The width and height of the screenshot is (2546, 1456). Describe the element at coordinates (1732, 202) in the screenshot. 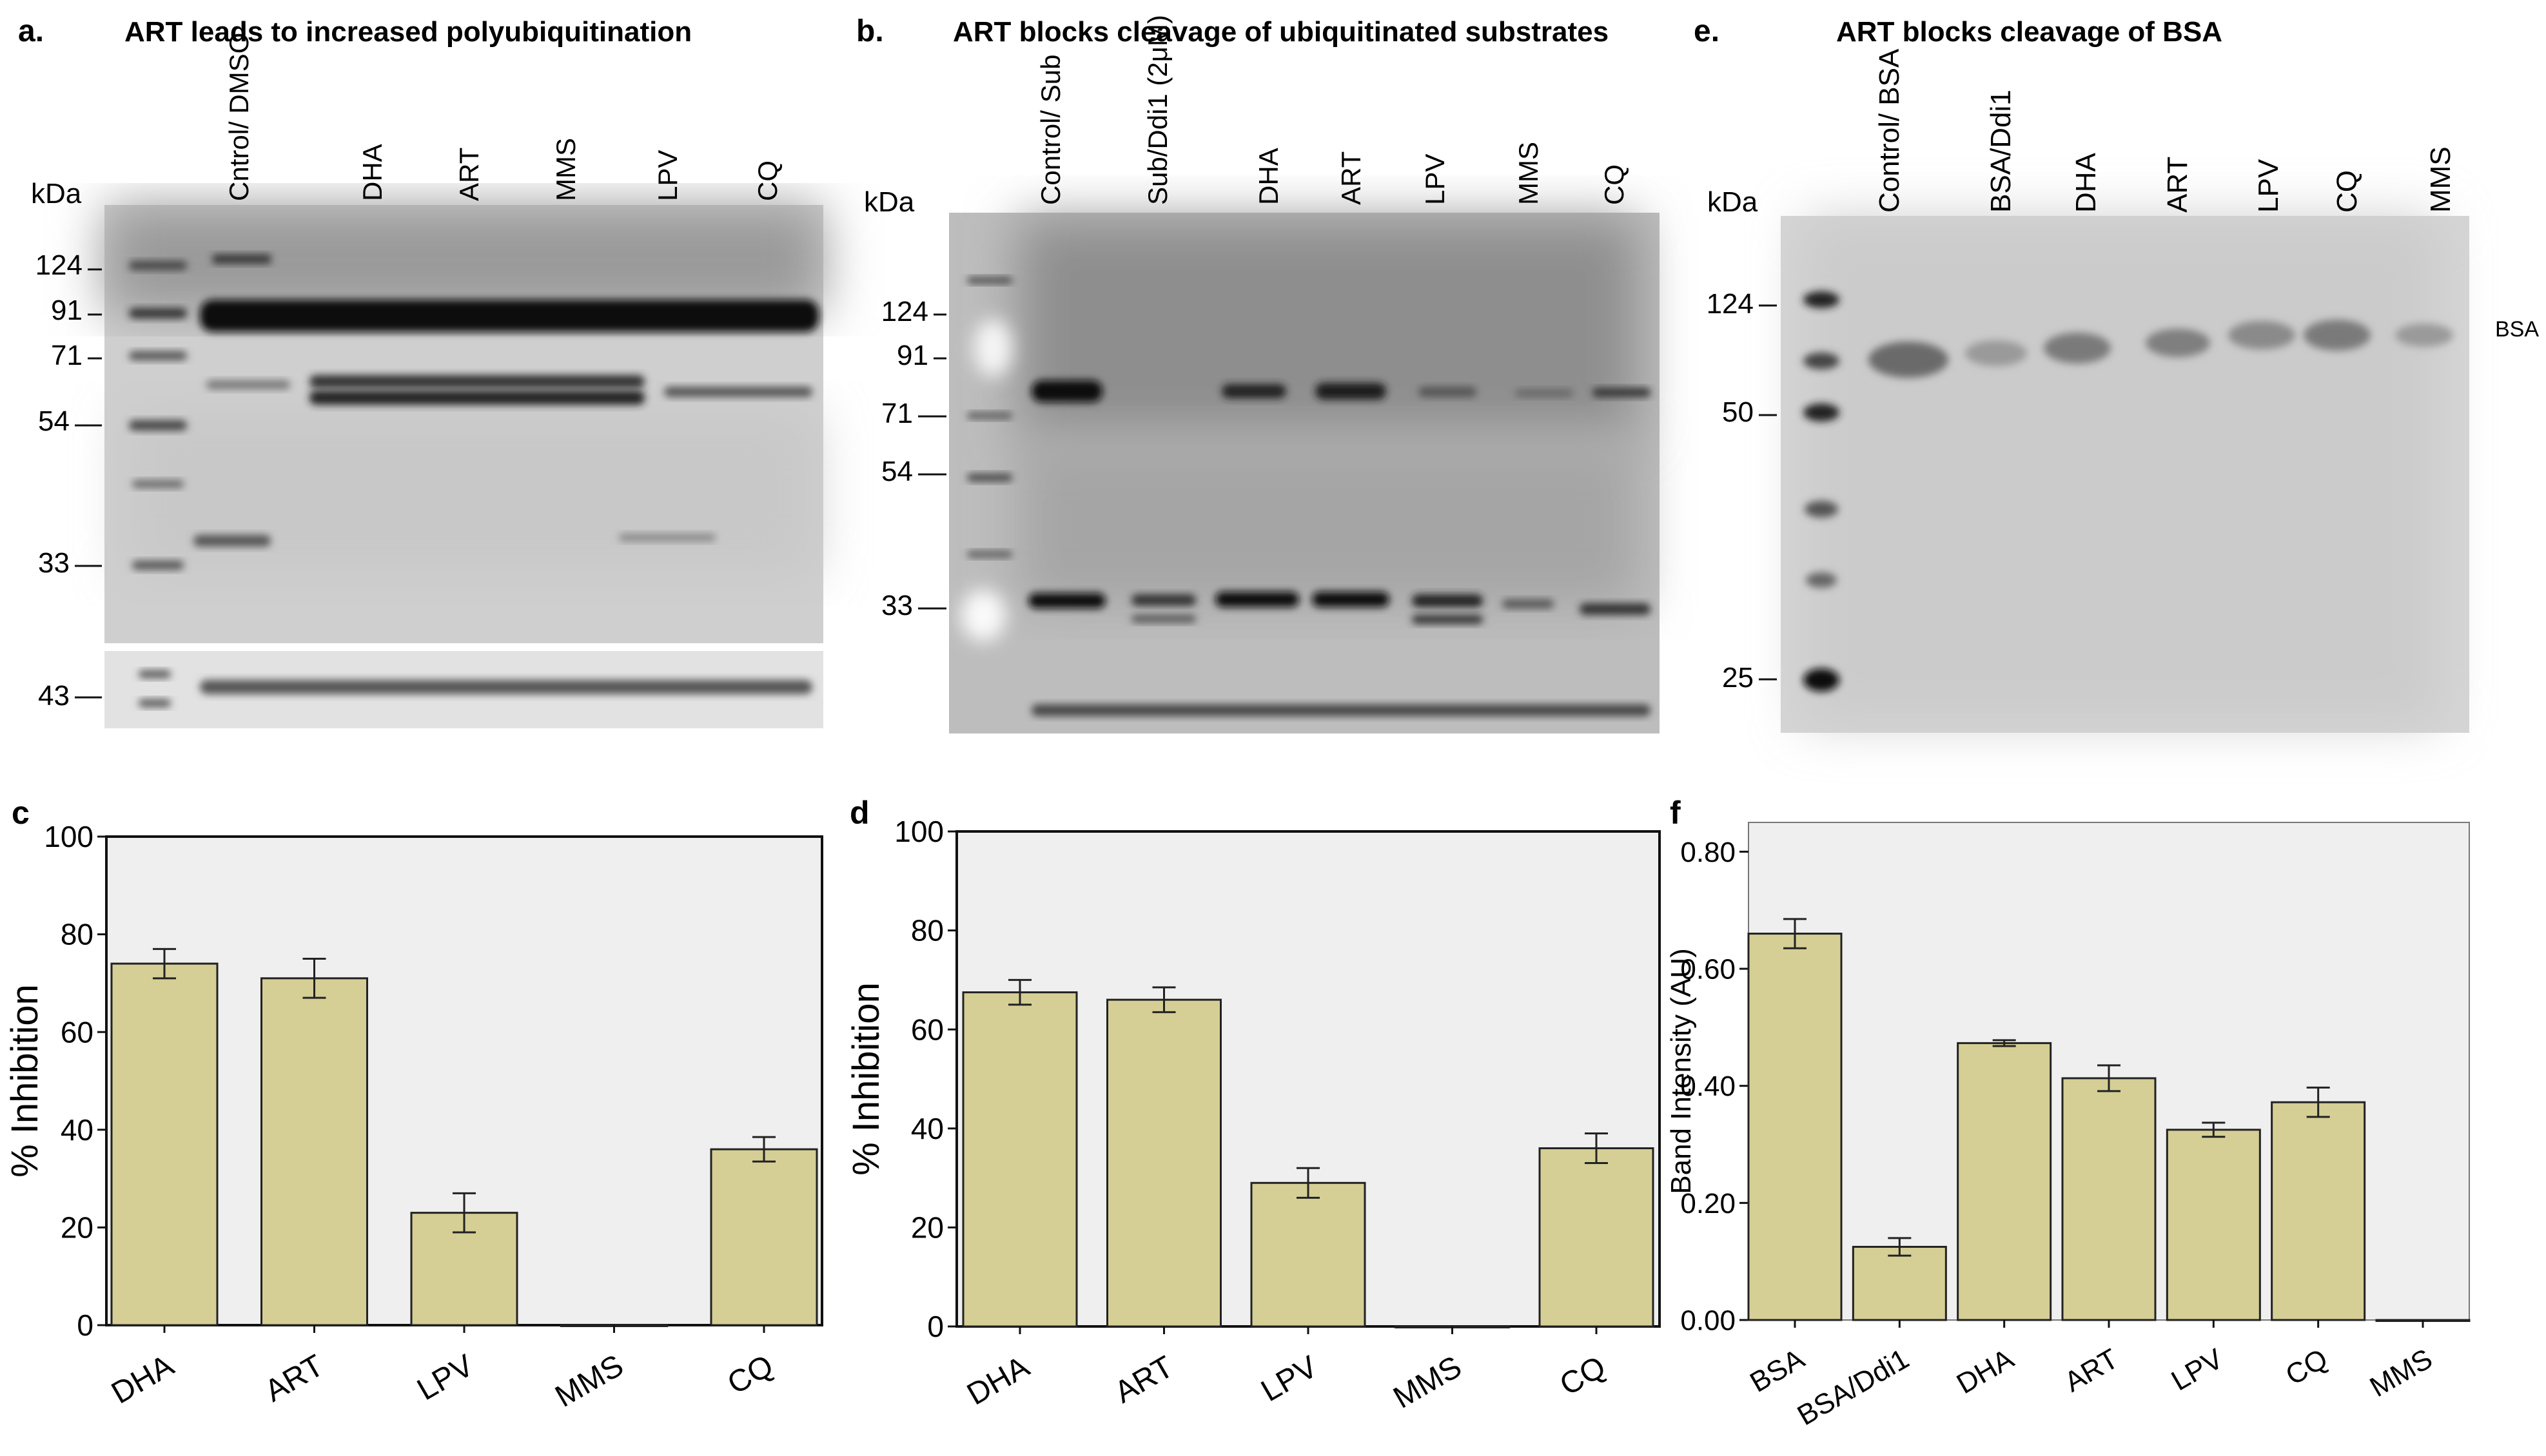

I see `panel-e-kda: kDa` at that location.